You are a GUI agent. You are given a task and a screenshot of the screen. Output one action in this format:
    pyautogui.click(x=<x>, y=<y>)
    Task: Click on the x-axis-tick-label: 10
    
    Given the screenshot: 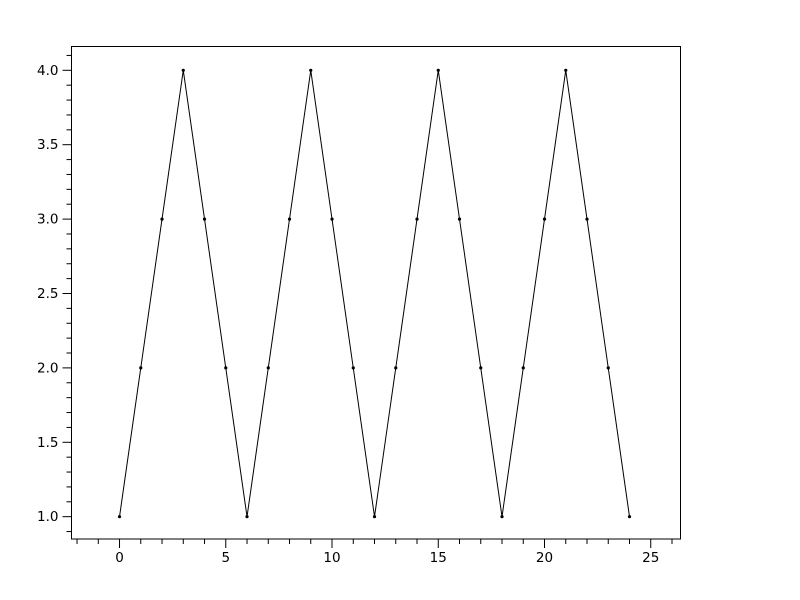 What is the action you would take?
    pyautogui.click(x=331, y=558)
    